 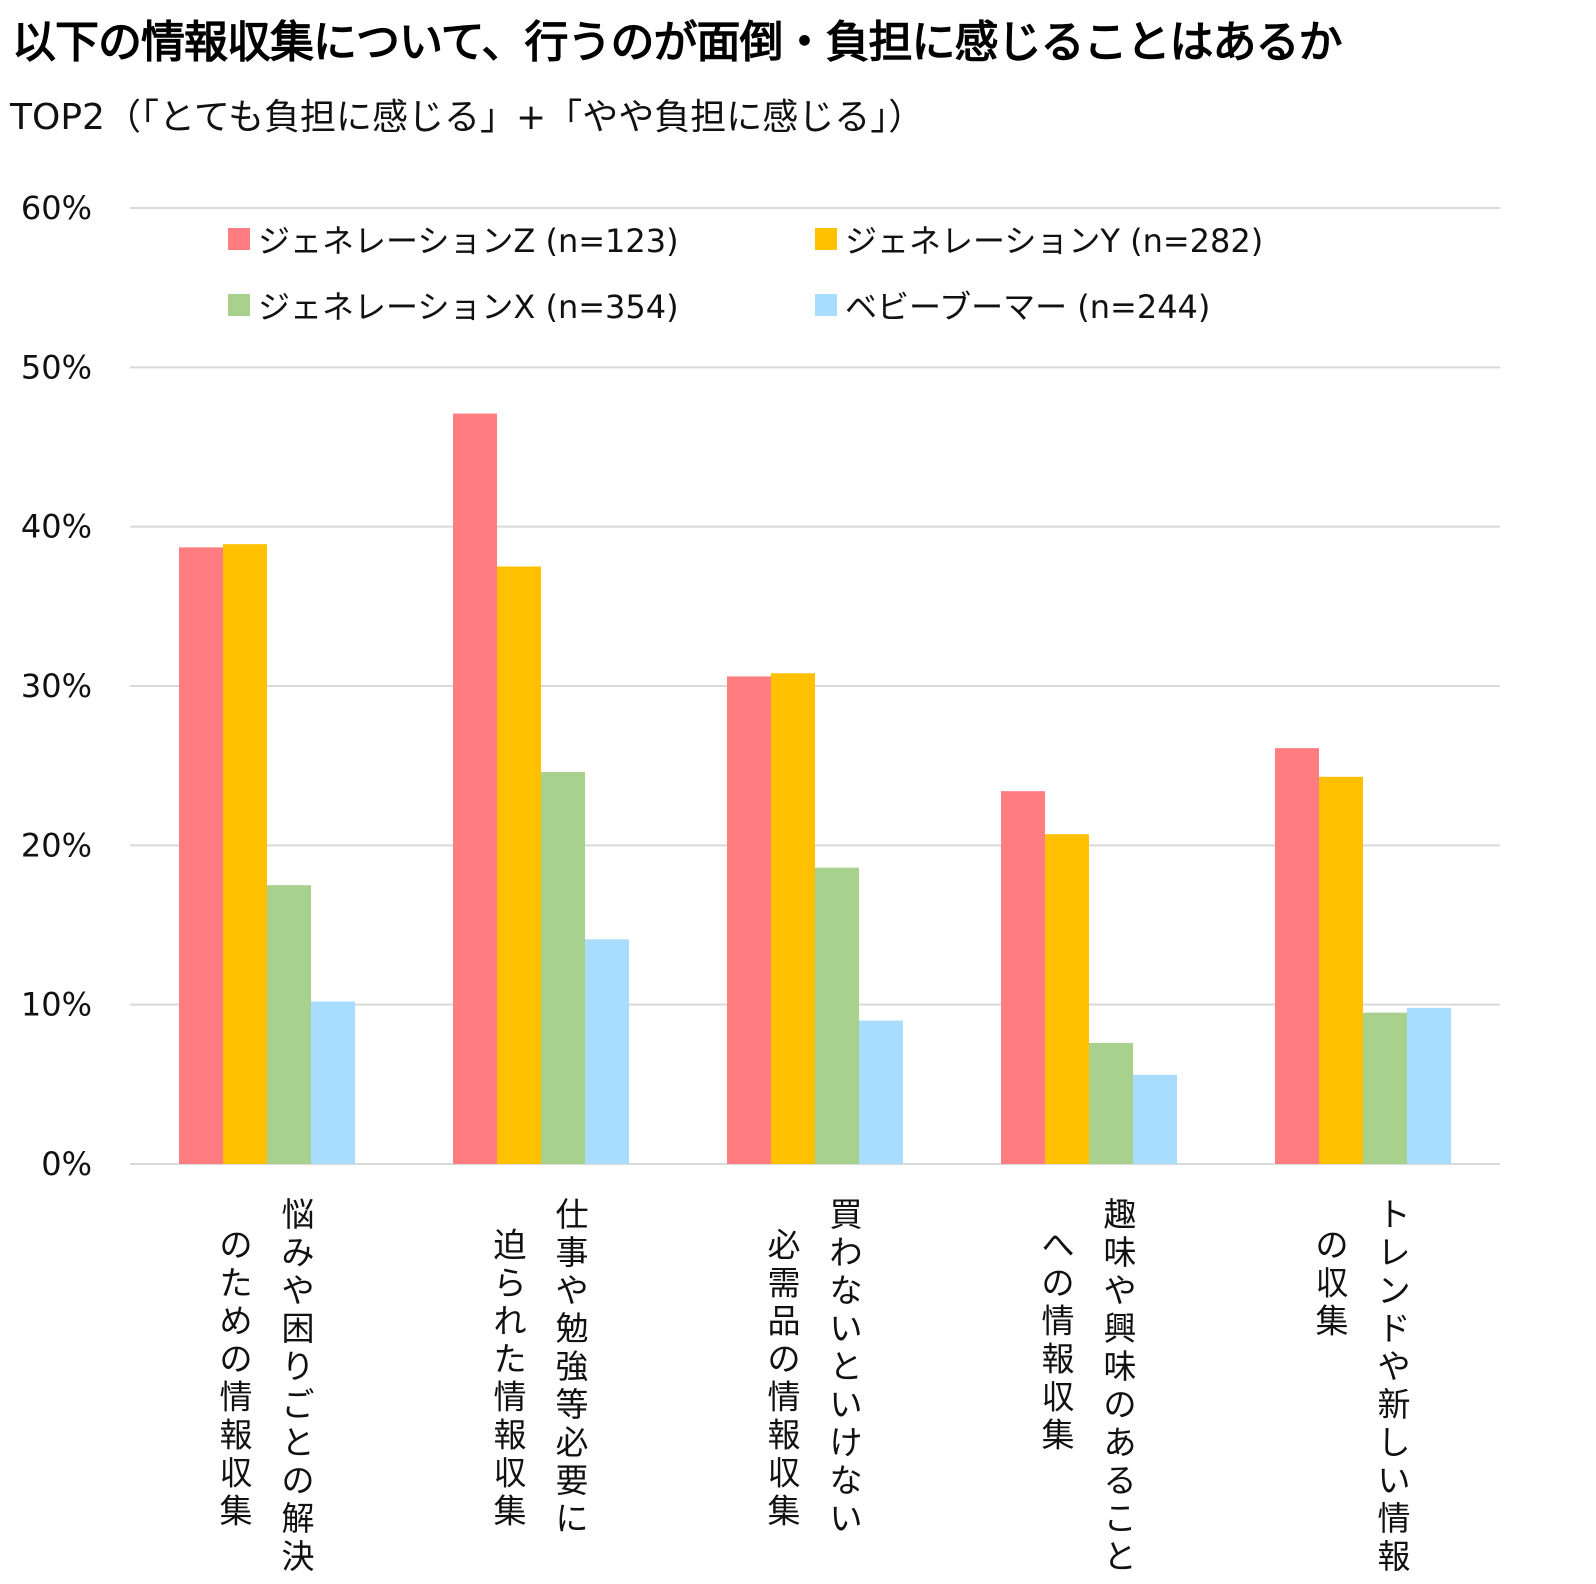 What do you see at coordinates (56, 1005) in the screenshot?
I see `y-tick-label: 10%` at bounding box center [56, 1005].